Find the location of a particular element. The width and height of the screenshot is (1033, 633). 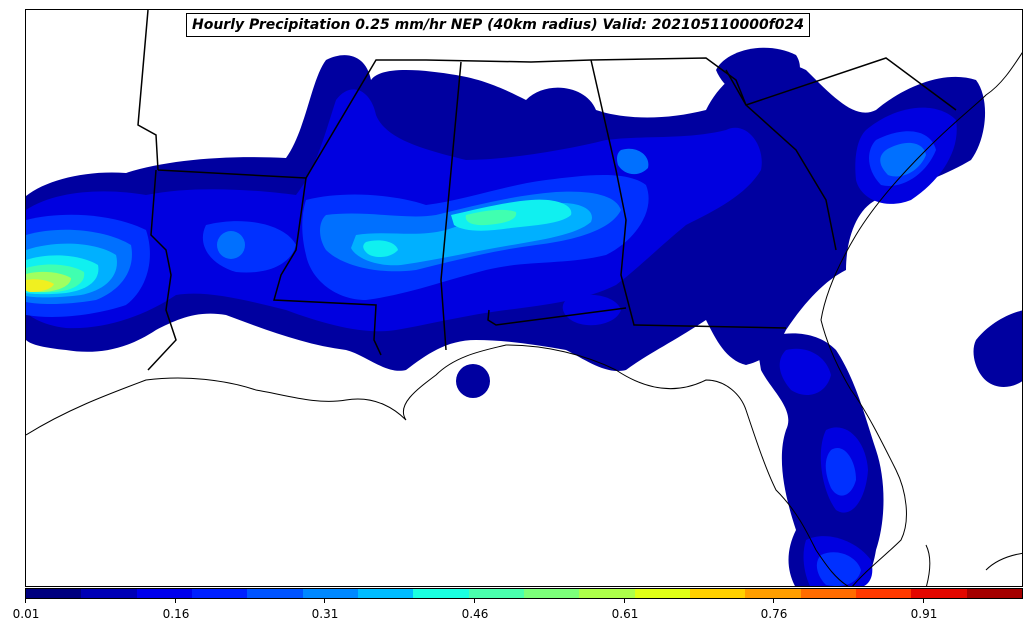

colorbar-tick-label: 0.61 is located at coordinates (625, 614).